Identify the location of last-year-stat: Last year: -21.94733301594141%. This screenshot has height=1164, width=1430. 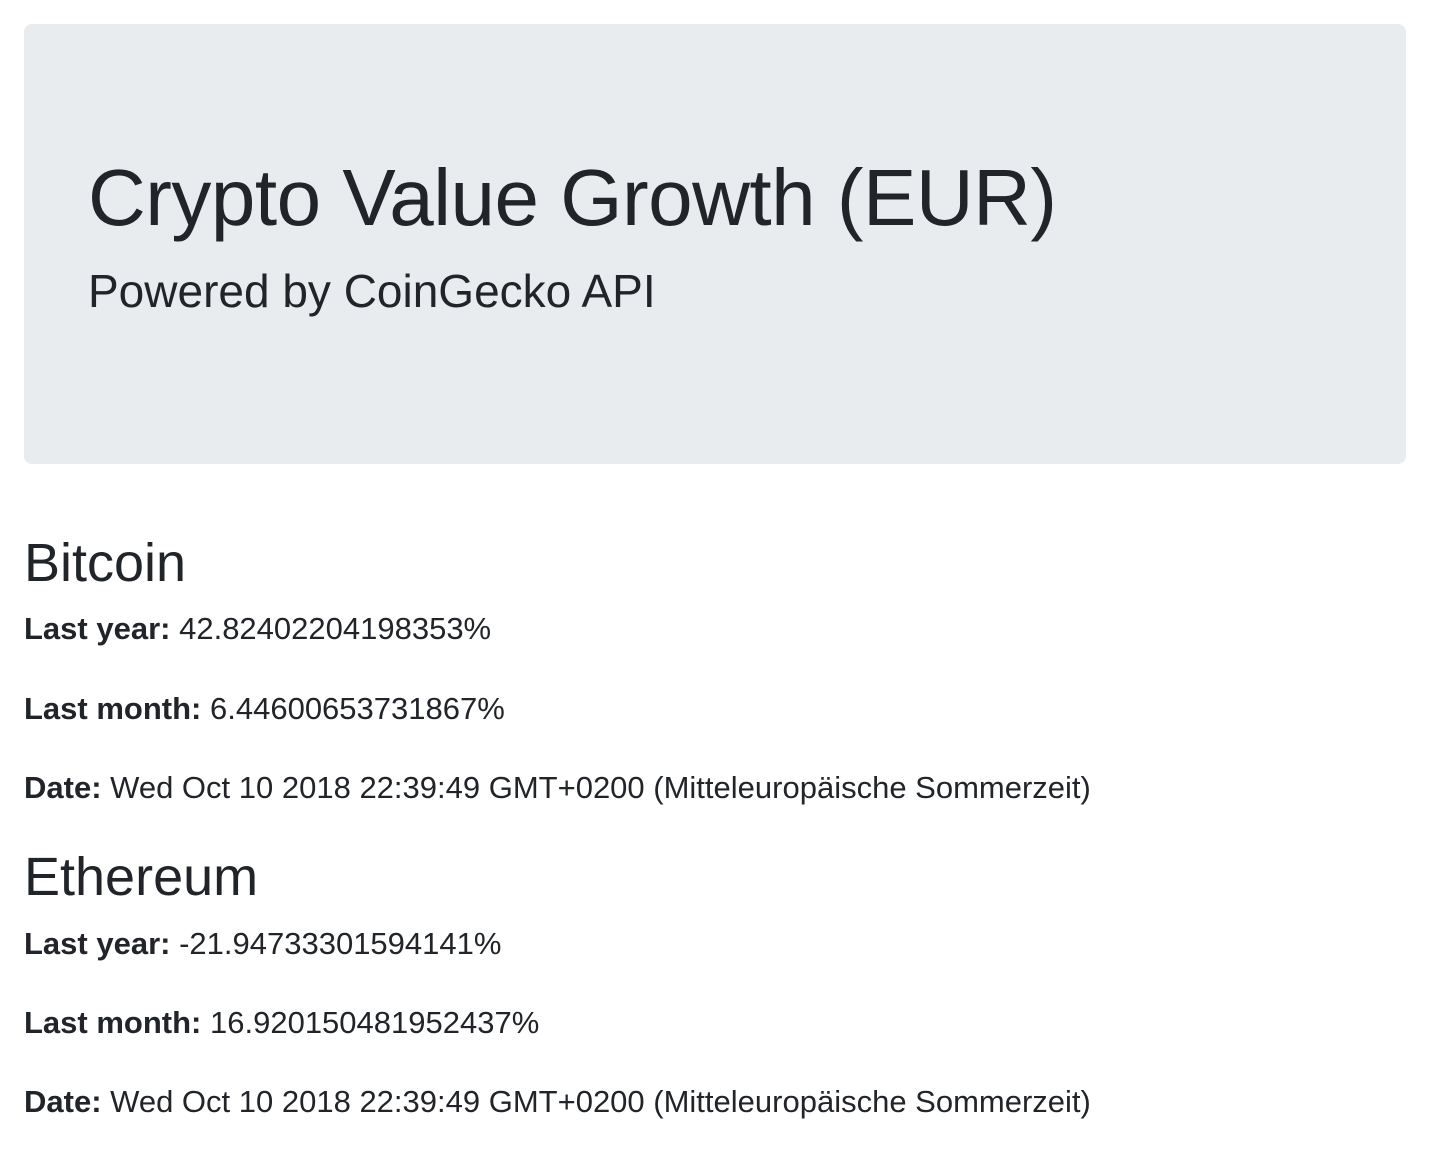
(715, 944).